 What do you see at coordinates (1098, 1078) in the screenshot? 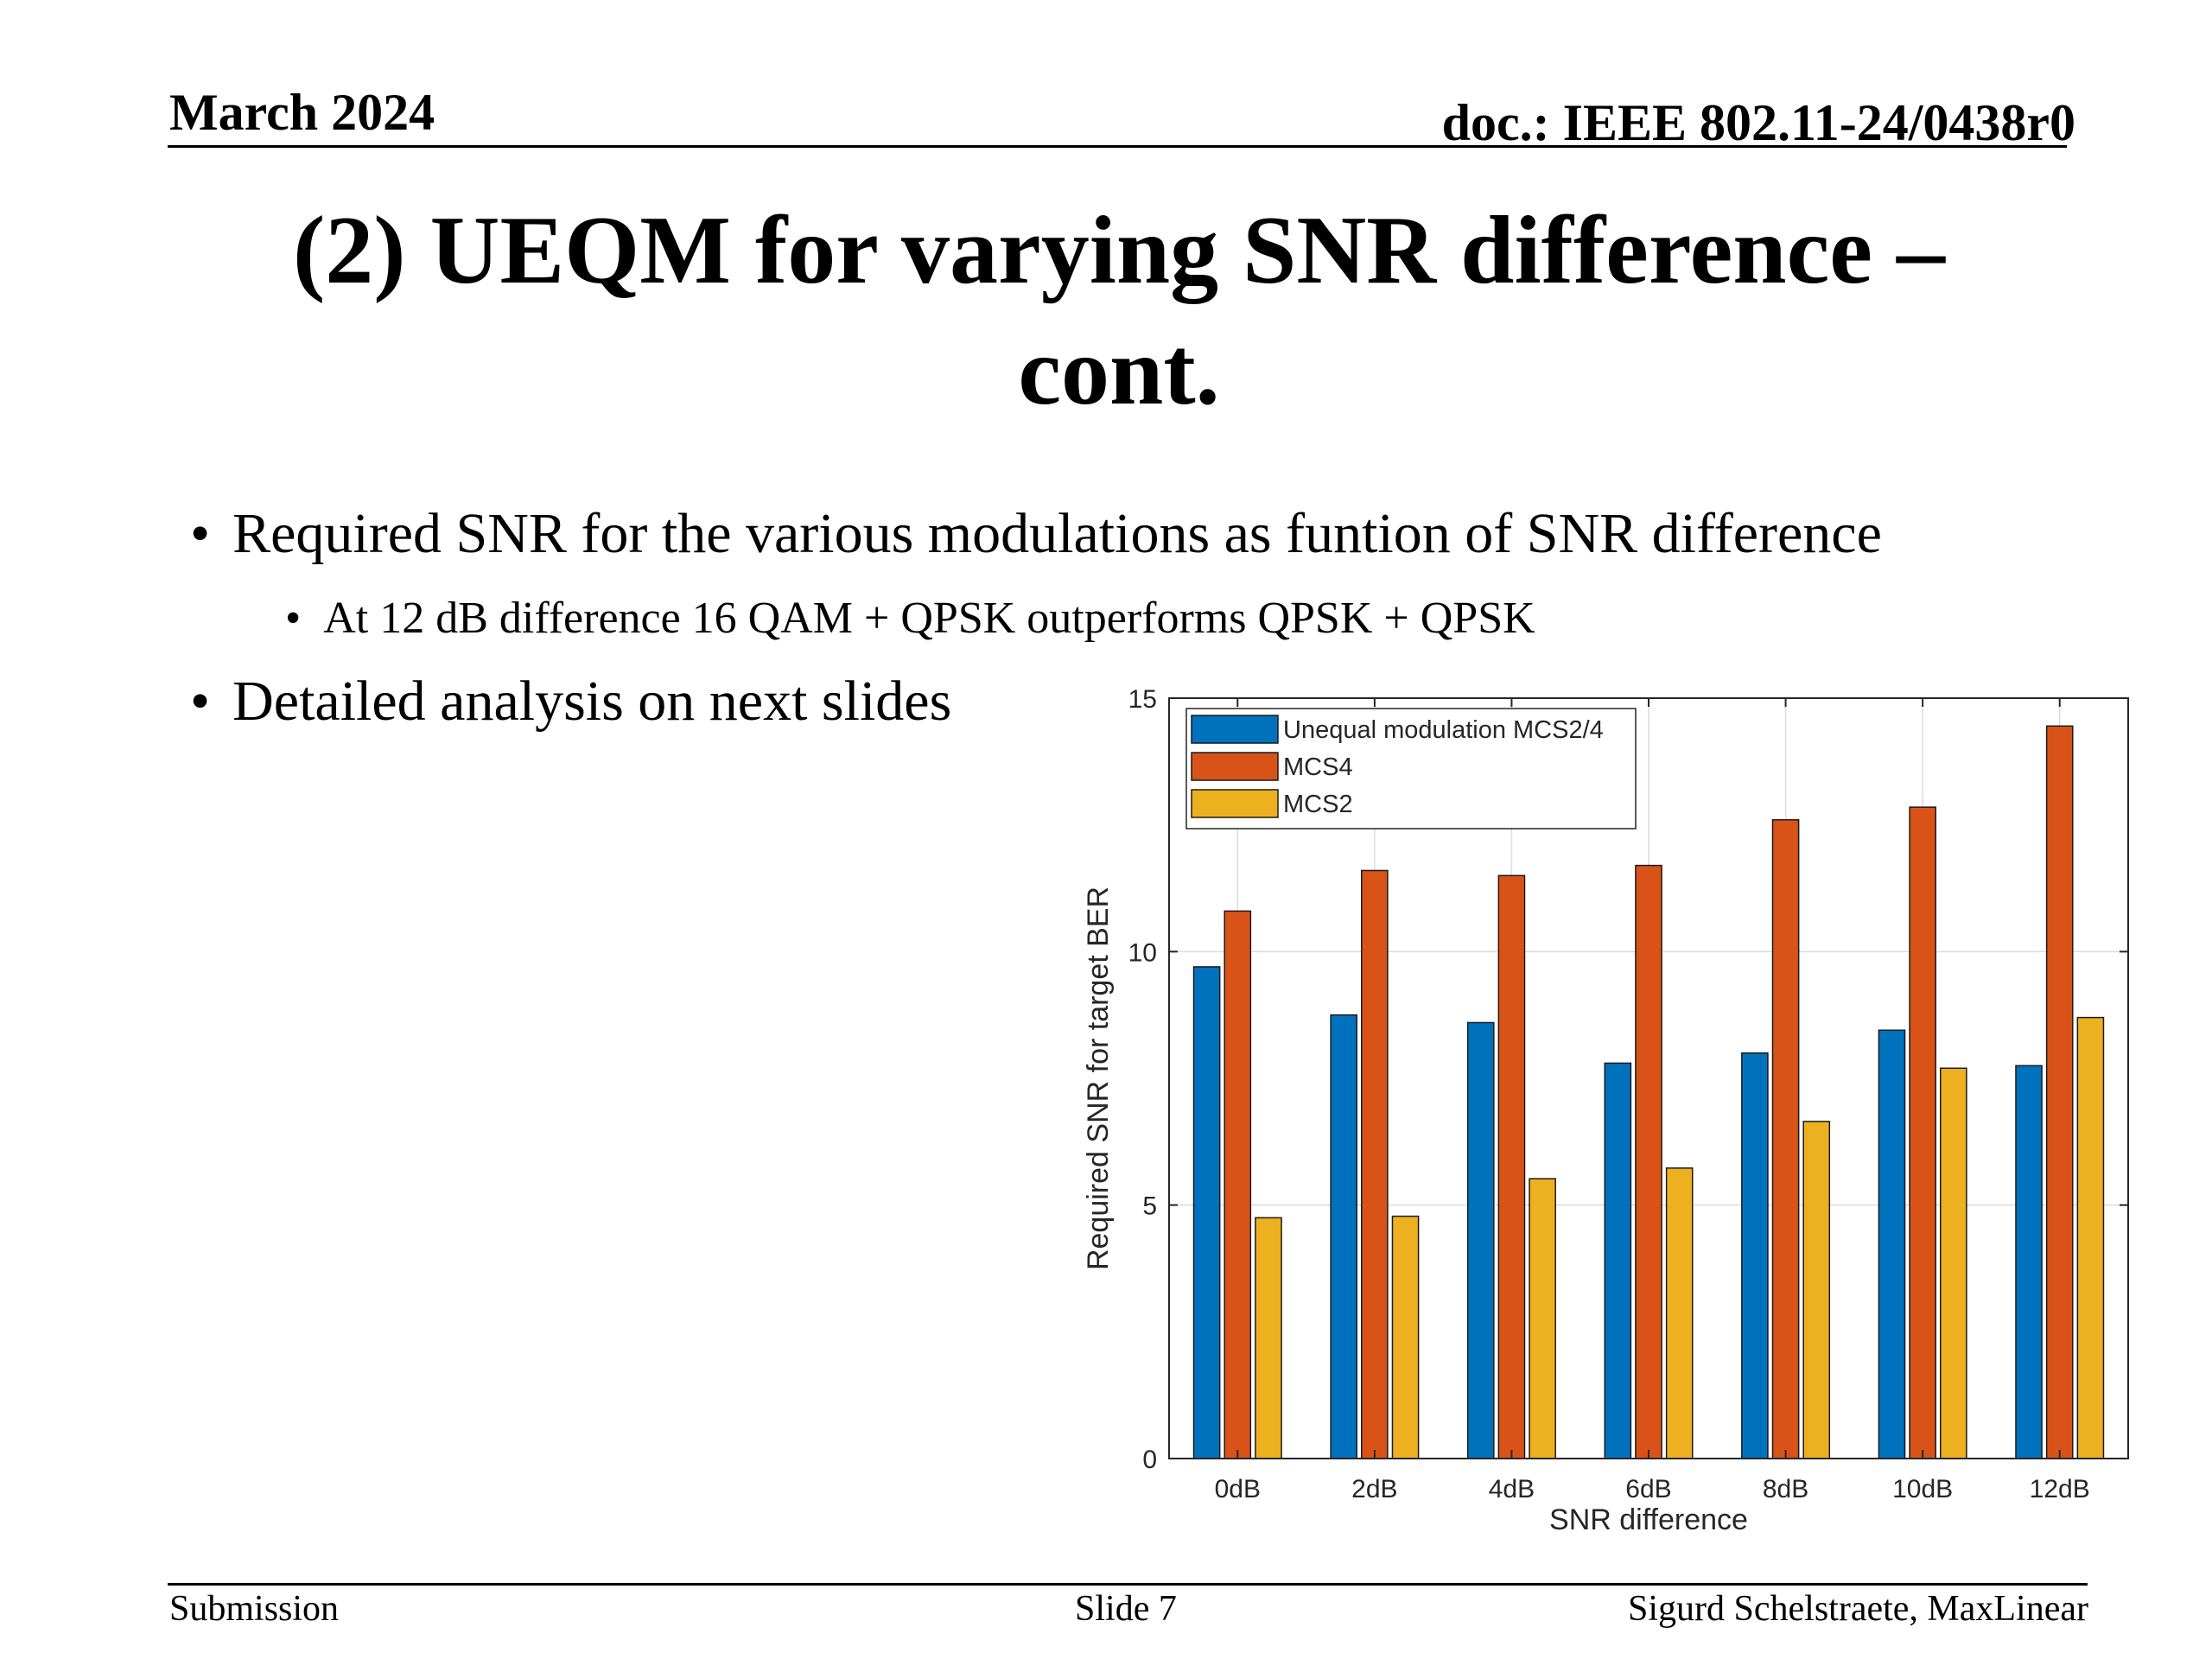
I see `y-axis-label: Required SNR for target BER` at bounding box center [1098, 1078].